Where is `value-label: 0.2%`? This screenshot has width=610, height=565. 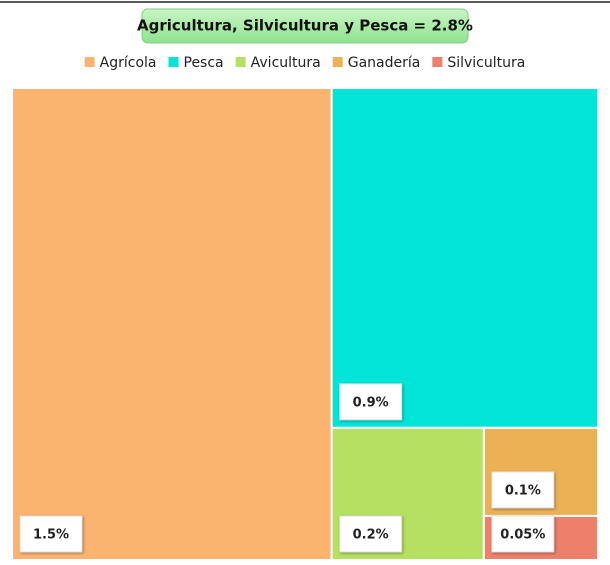 value-label: 0.2% is located at coordinates (371, 535).